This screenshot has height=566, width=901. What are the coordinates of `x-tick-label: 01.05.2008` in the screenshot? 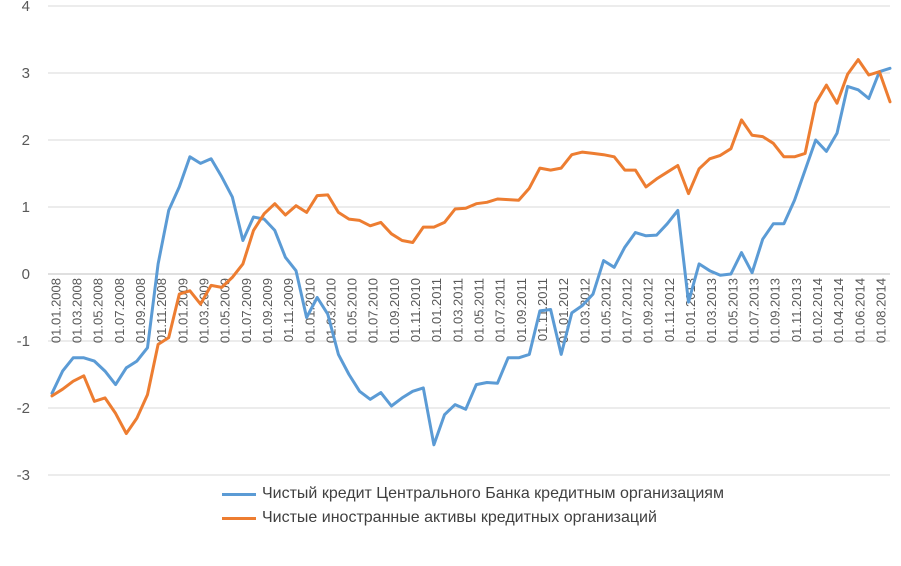 It's located at (98, 310).